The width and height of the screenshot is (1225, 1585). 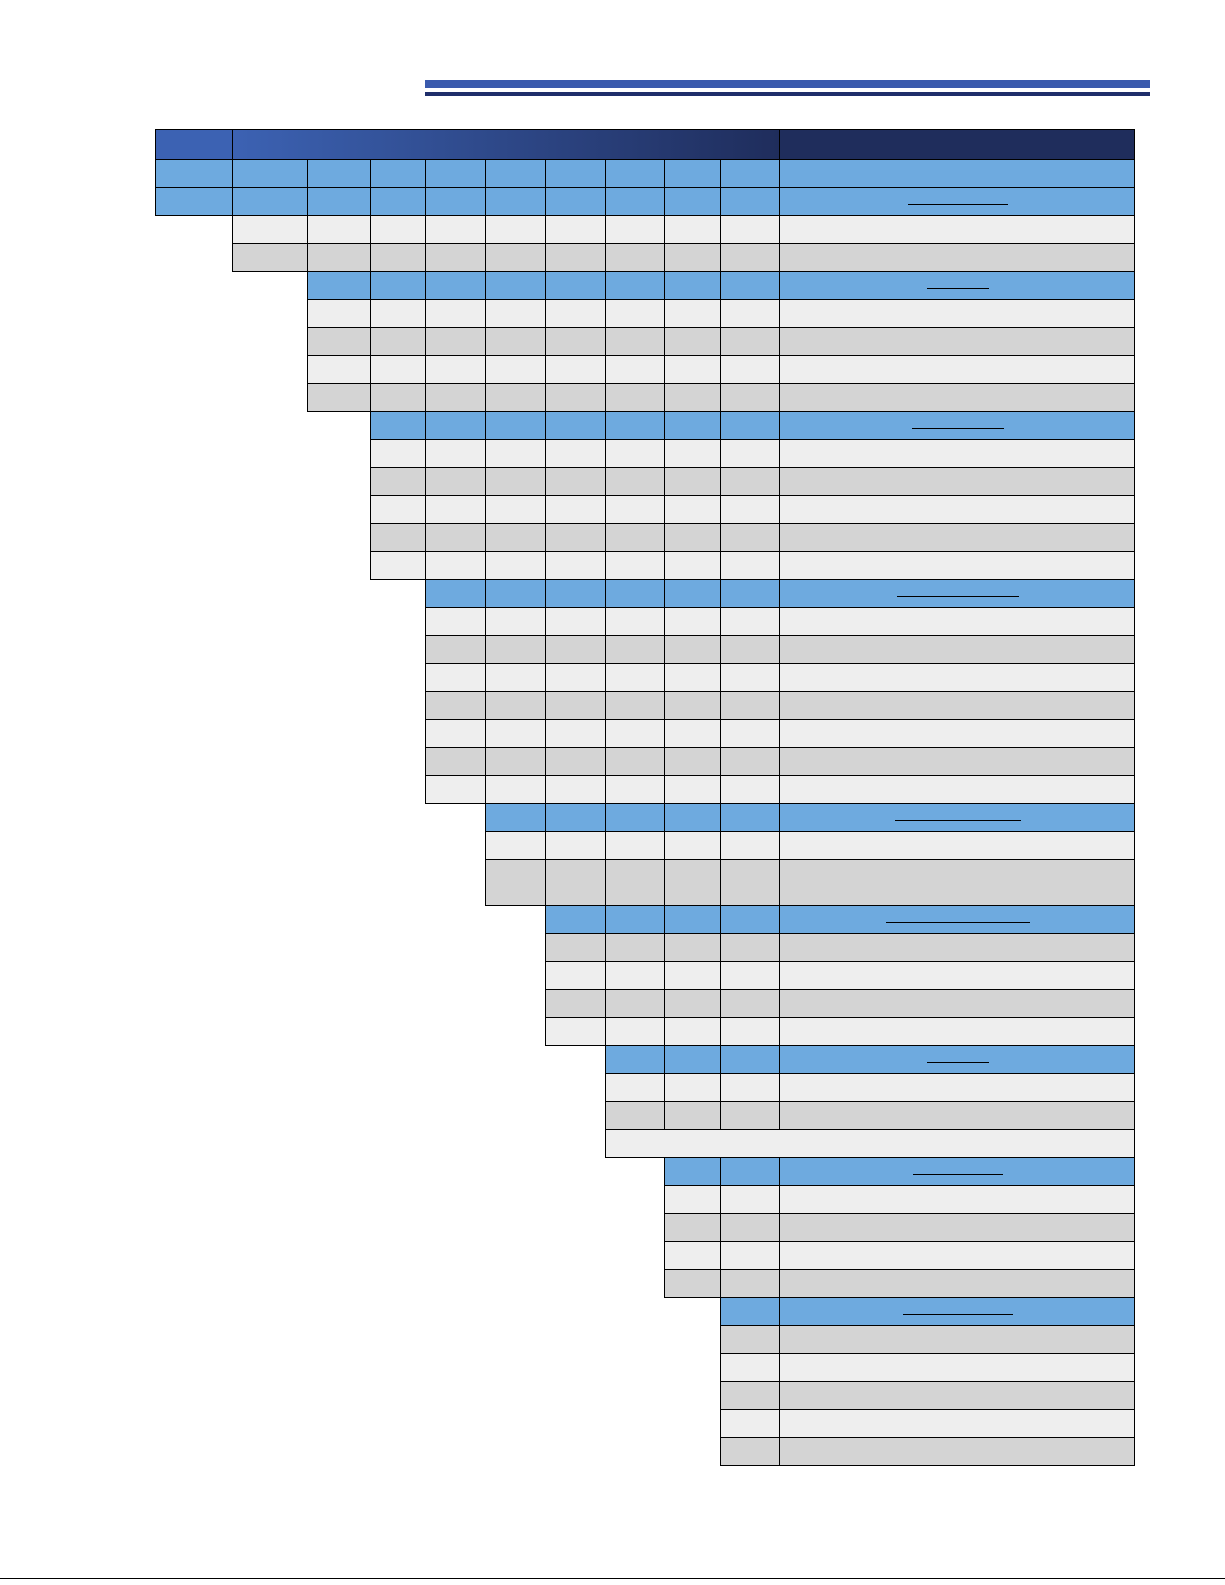 I want to click on section-4-row-6-description, so click(x=957, y=789).